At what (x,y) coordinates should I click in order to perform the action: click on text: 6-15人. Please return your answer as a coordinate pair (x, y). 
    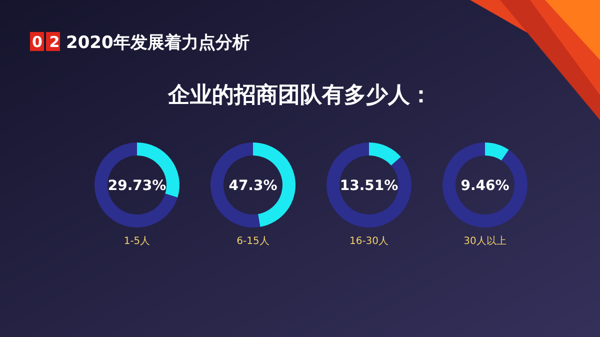
    Looking at the image, I should click on (253, 241).